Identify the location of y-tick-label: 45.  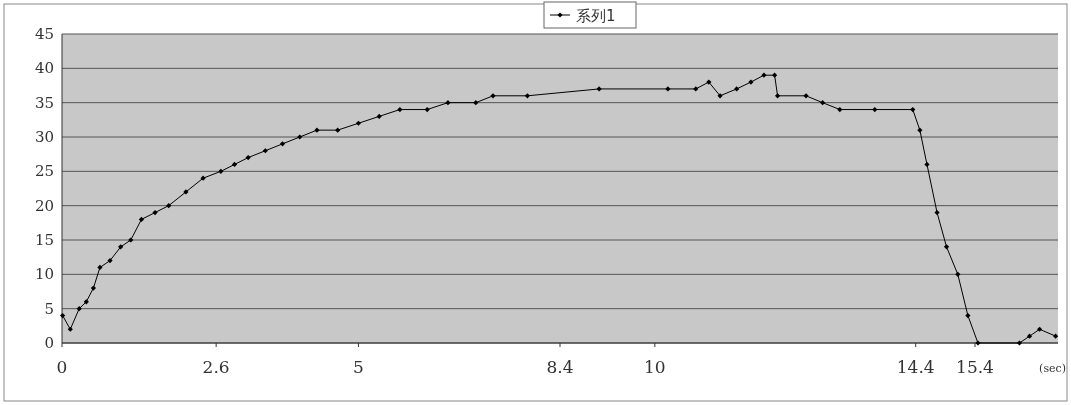
(44, 34).